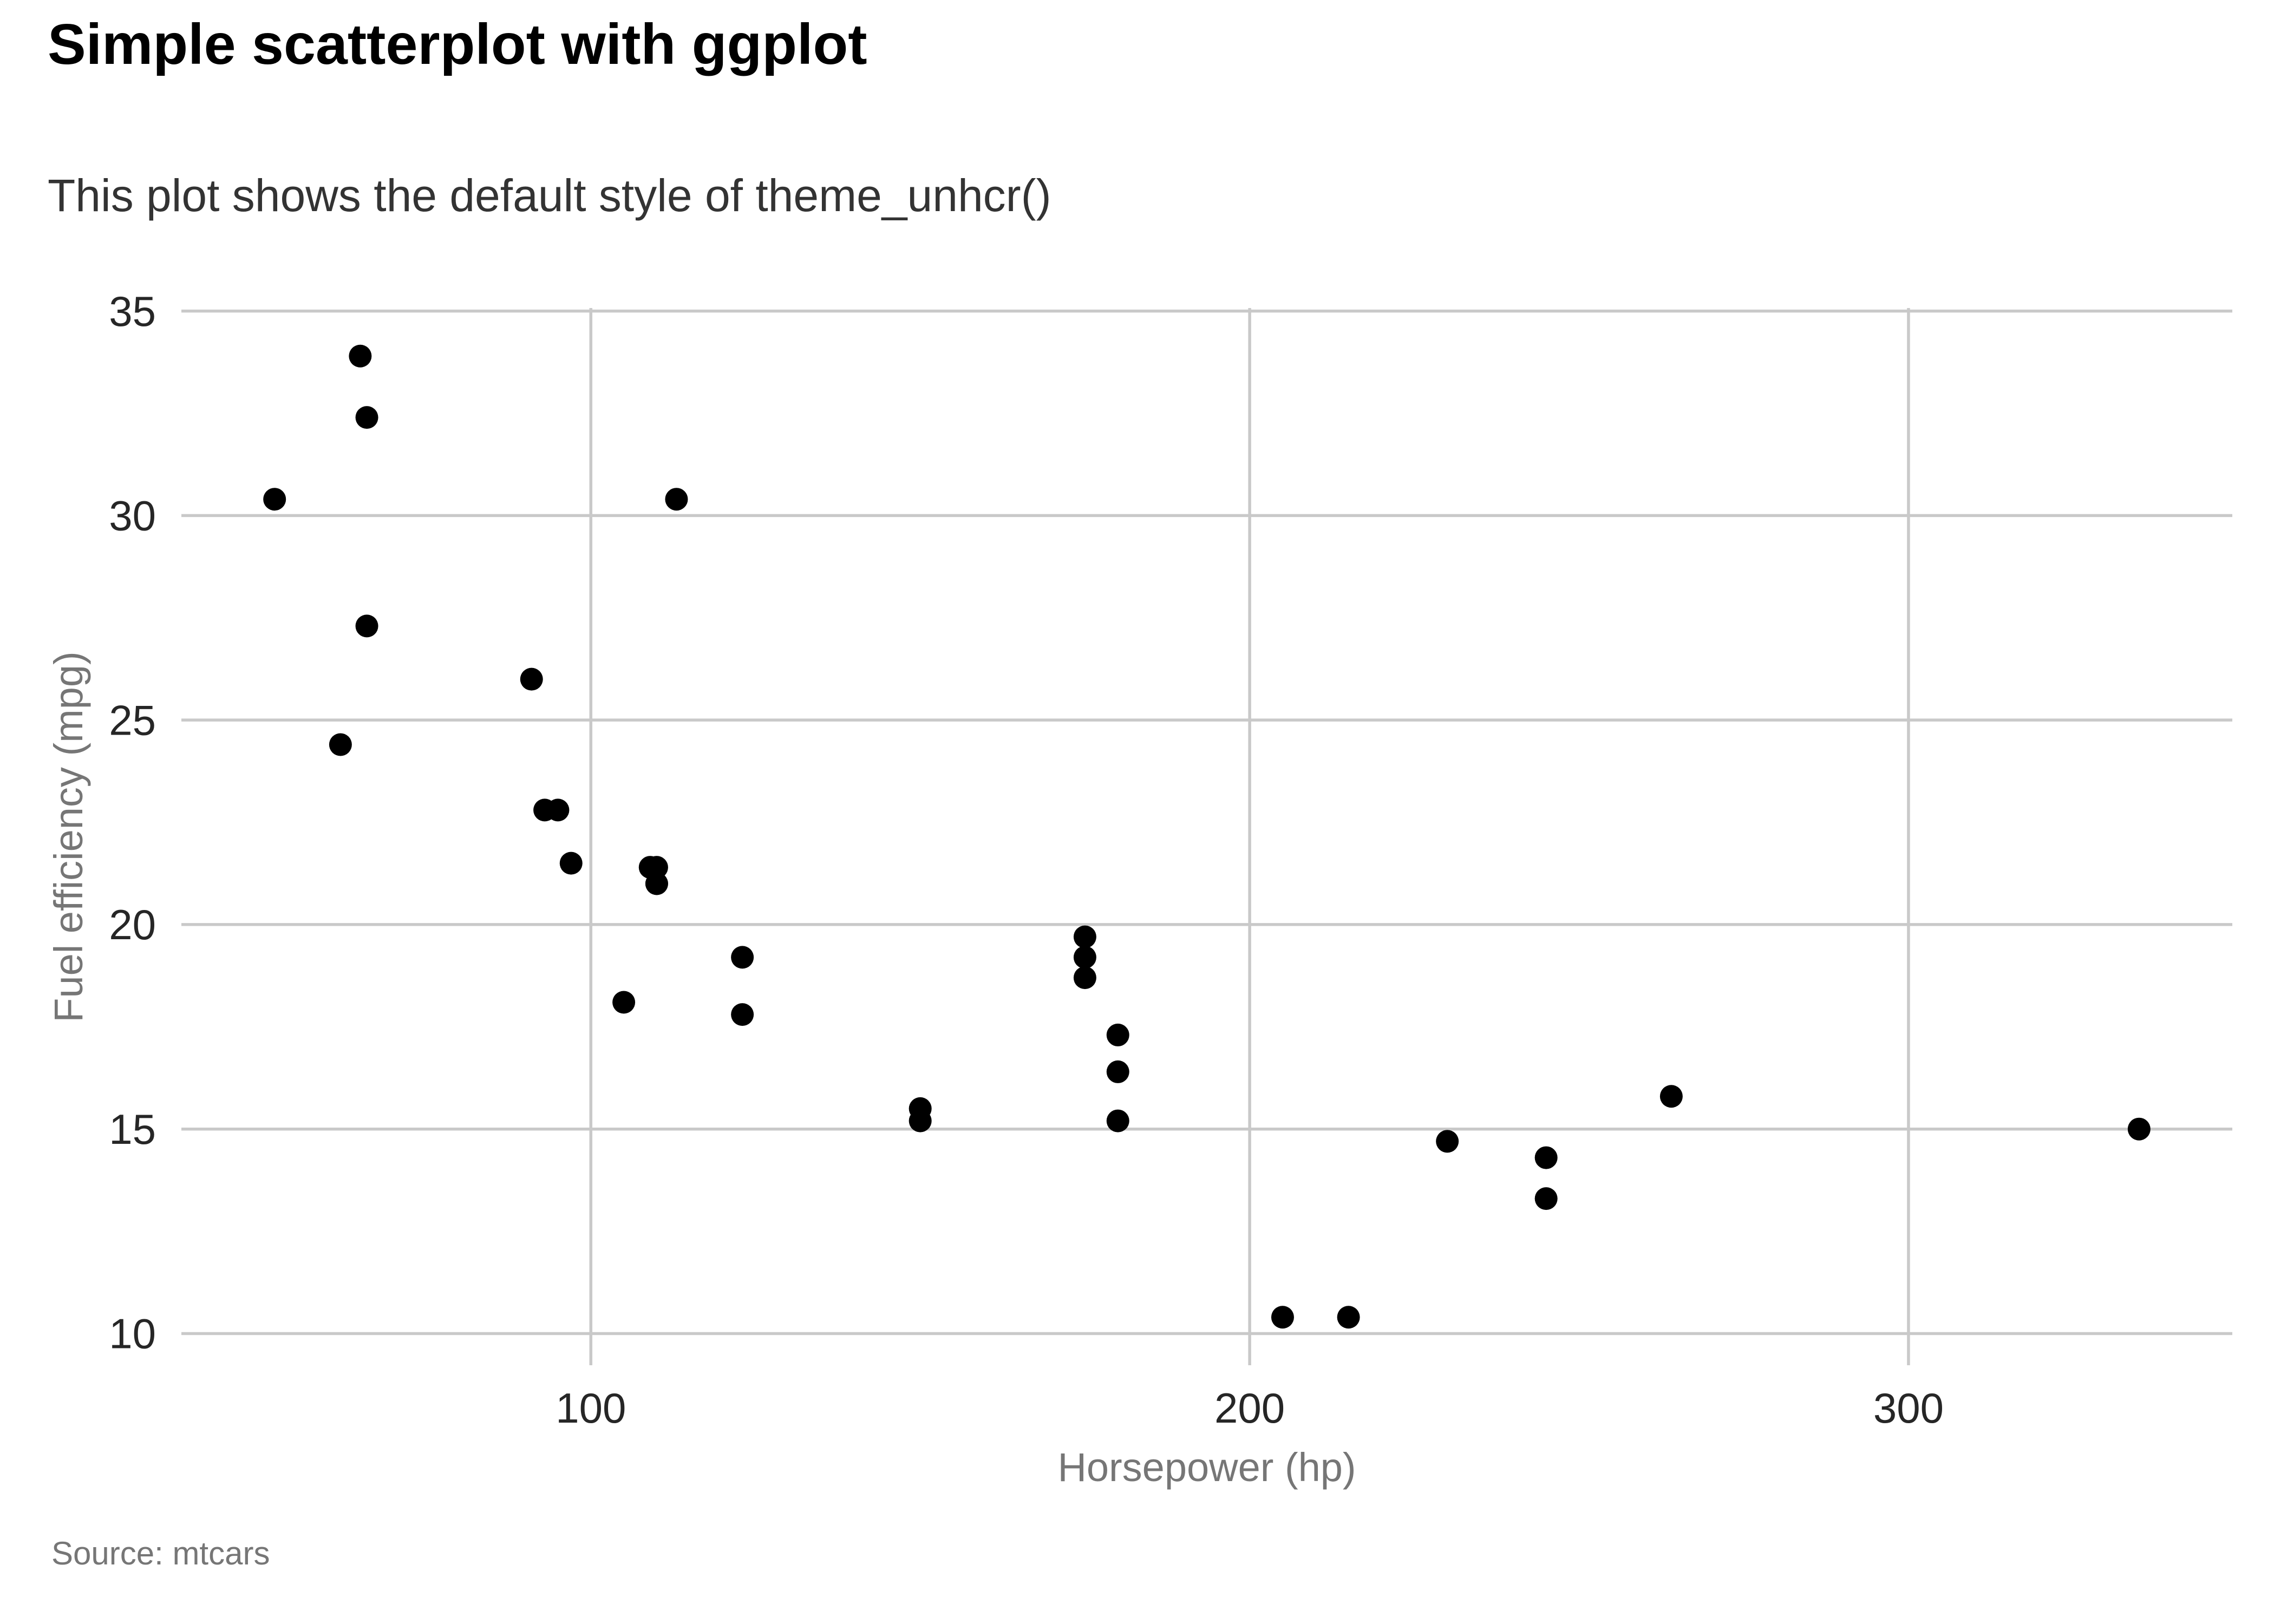 Image resolution: width=2274 pixels, height=1624 pixels. Describe the element at coordinates (591, 1408) in the screenshot. I see `x-tick-label-100: 100` at that location.